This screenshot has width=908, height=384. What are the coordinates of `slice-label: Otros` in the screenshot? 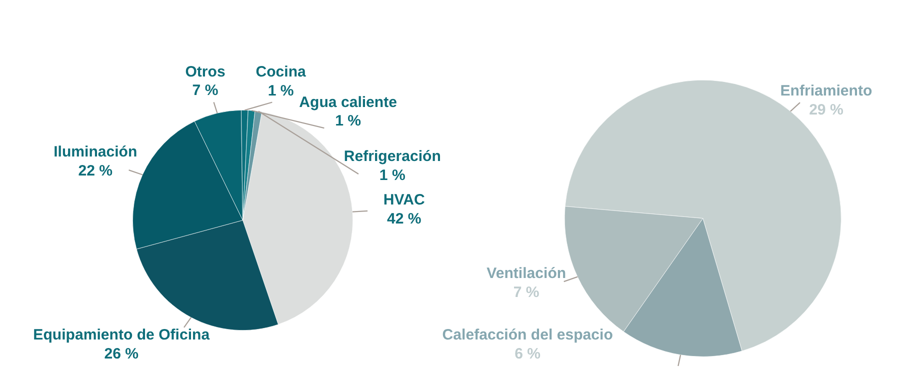 It's located at (205, 71).